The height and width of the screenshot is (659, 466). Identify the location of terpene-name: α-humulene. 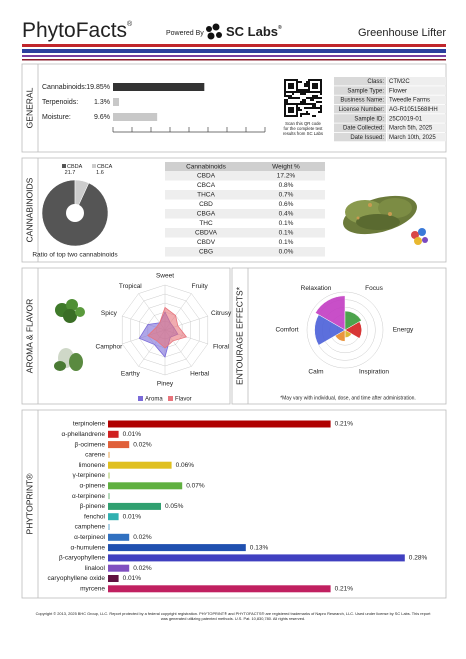
(88, 547).